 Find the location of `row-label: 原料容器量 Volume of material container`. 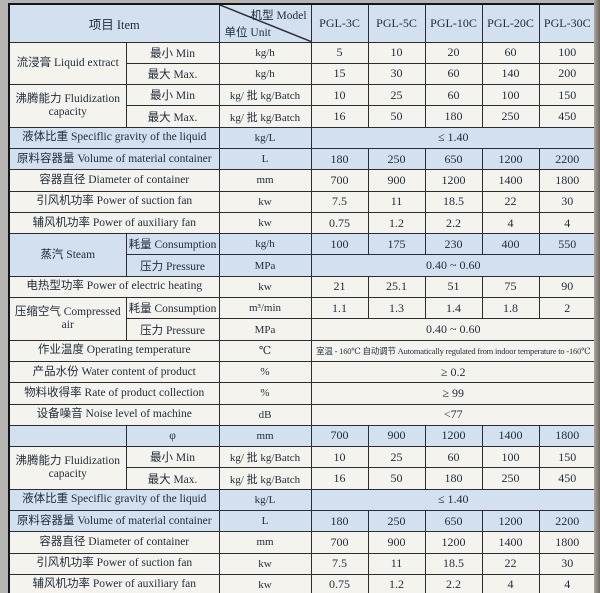

row-label: 原料容器量 Volume of material container is located at coordinates (114, 521).